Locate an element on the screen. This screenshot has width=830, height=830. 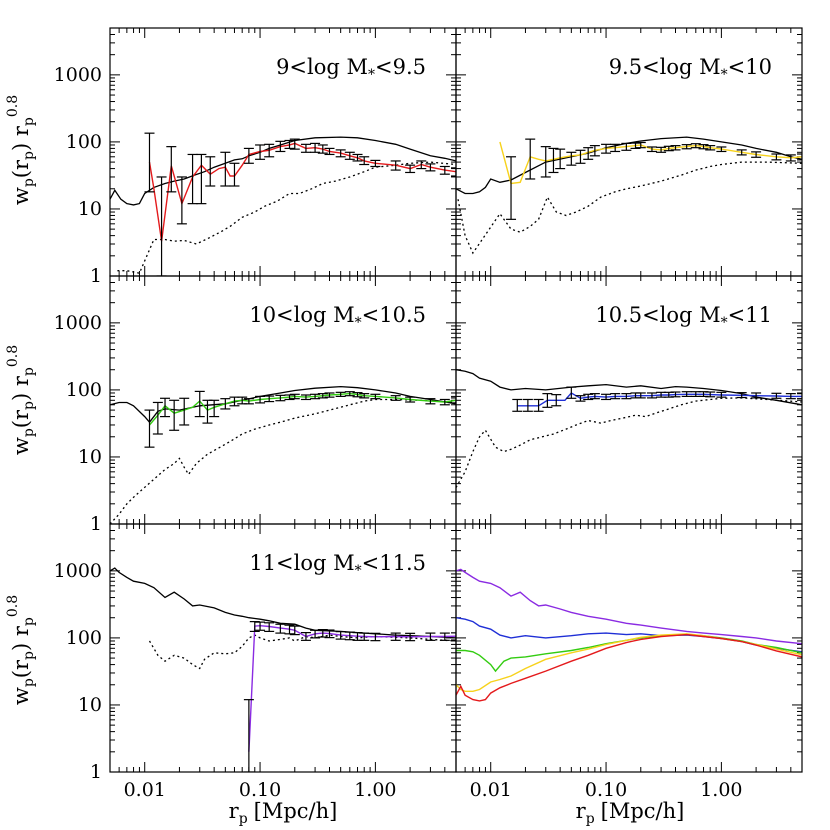
panel-4-title: 10.5<log M*<11 is located at coordinates (683, 317).